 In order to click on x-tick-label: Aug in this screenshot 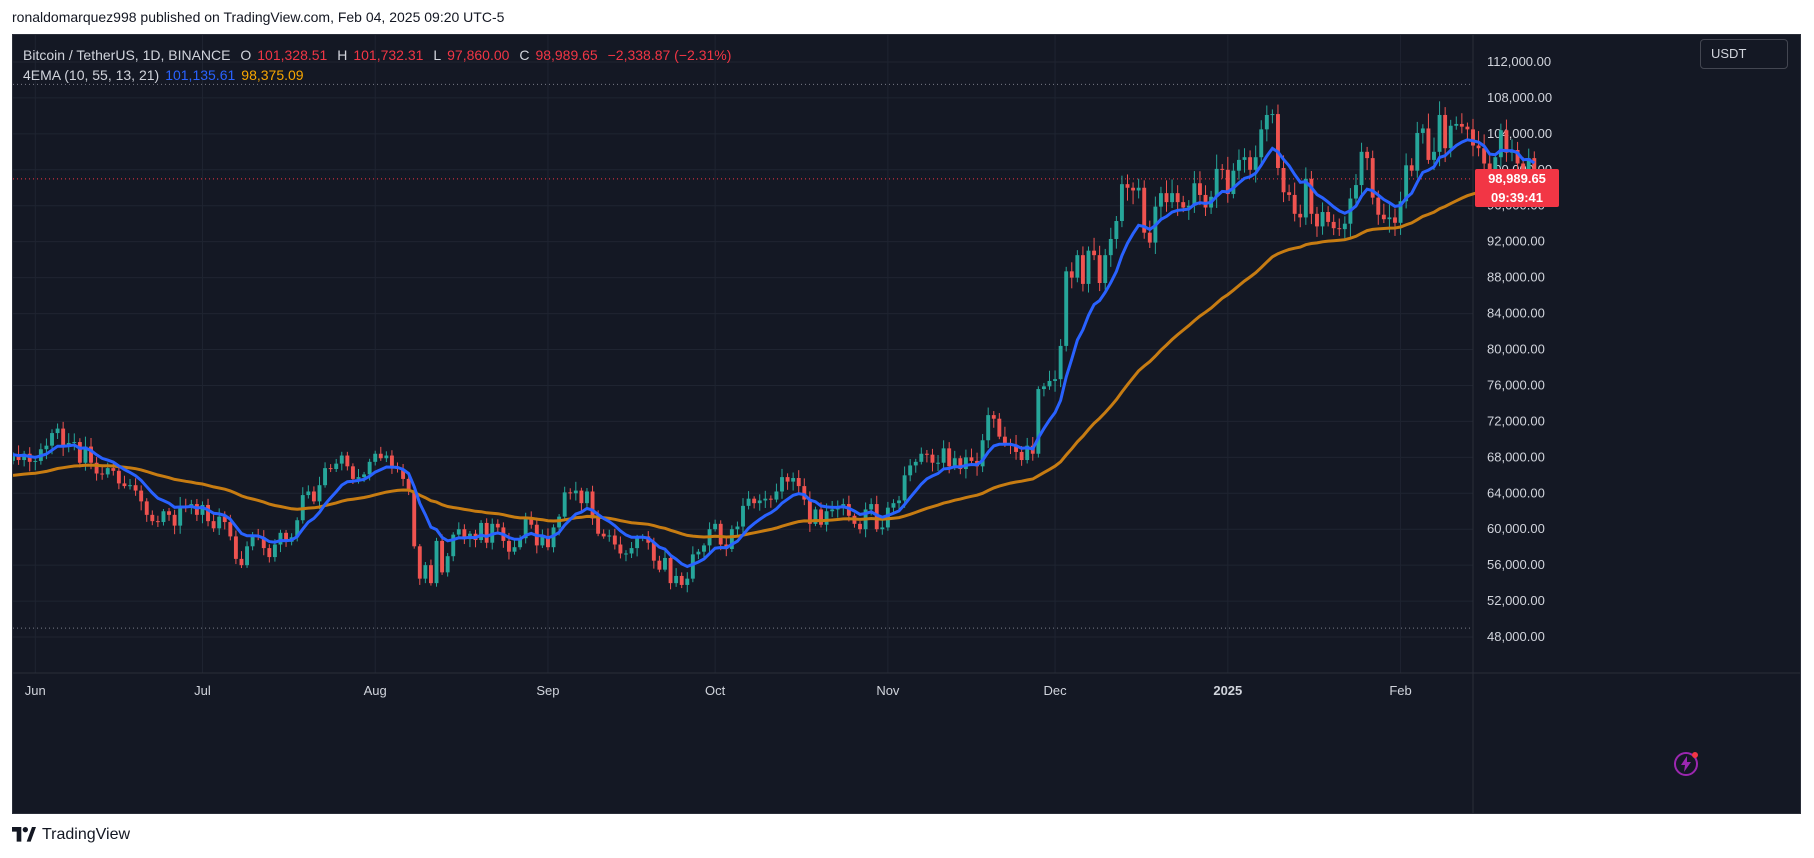, I will do `click(375, 690)`.